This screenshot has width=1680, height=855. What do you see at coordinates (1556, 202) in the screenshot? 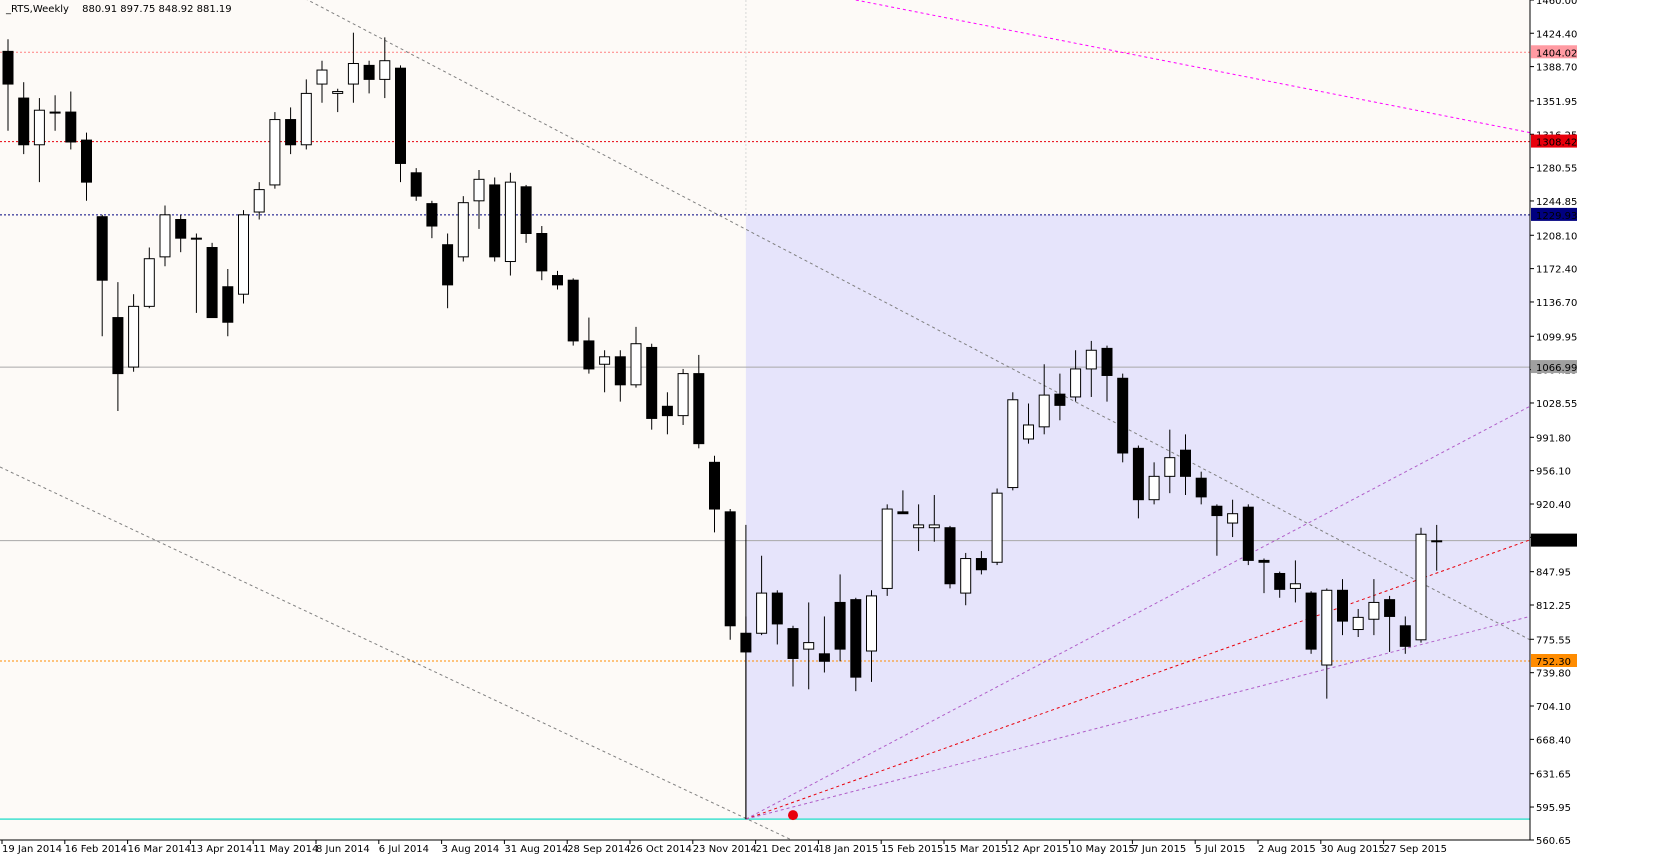
I see `price-tick-label: 1244.85` at bounding box center [1556, 202].